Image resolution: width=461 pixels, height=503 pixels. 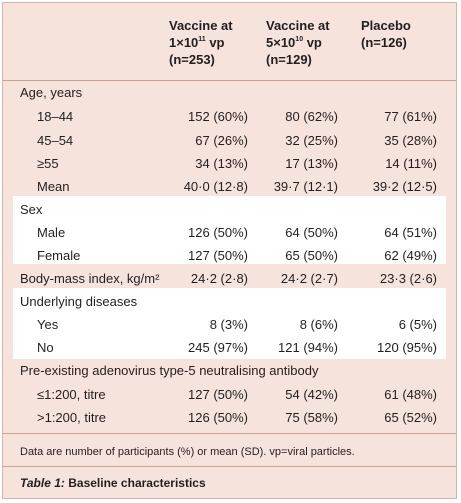 I want to click on cell-vaccine-low-dose: 8 (6%), so click(x=318, y=324).